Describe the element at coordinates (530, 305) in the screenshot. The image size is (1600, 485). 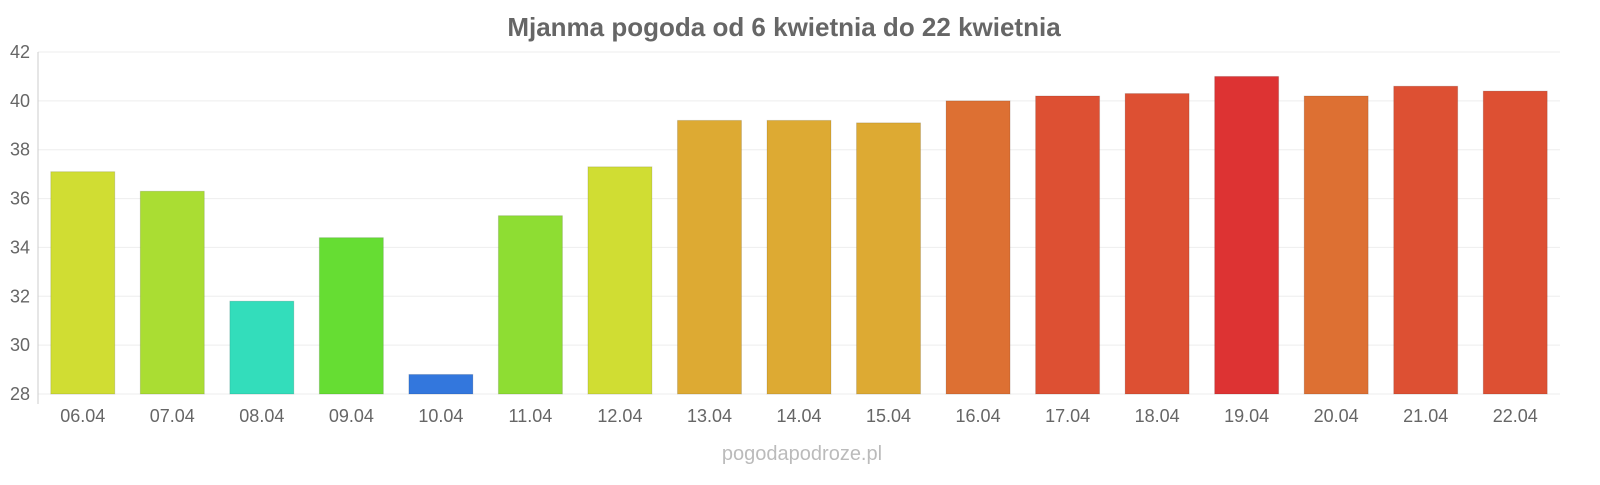
I see `bar-11.04` at that location.